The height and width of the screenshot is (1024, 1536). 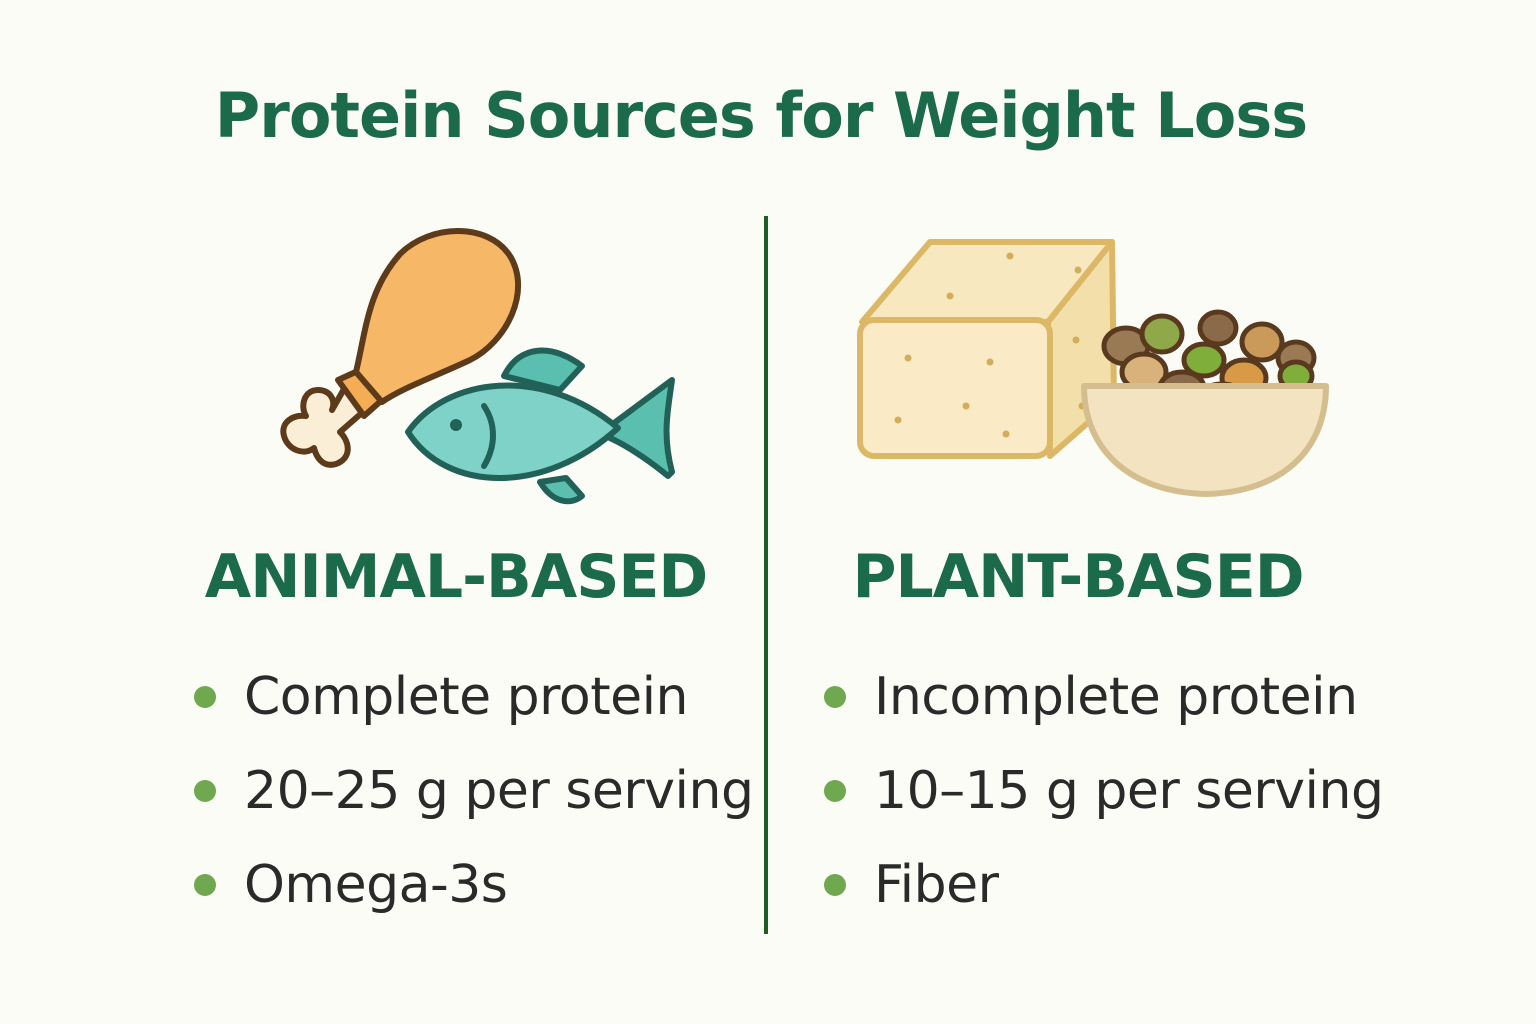 I want to click on chicken-drumstick-icon, so click(x=401, y=348).